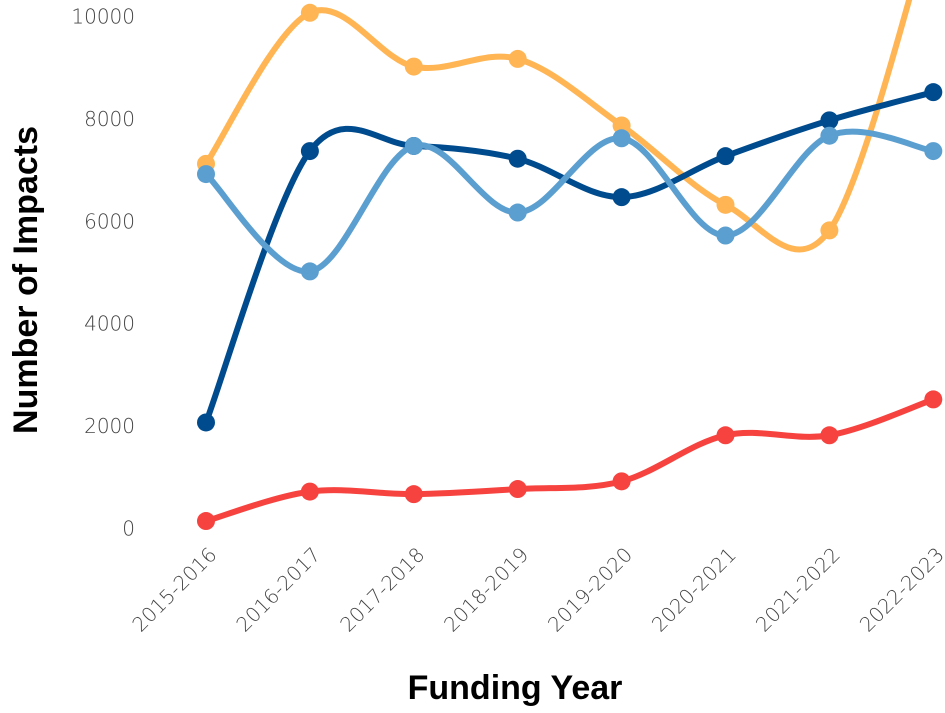 Image resolution: width=945 pixels, height=713 pixels. What do you see at coordinates (26, 280) in the screenshot?
I see `y-axis-title: Number of Impacts` at bounding box center [26, 280].